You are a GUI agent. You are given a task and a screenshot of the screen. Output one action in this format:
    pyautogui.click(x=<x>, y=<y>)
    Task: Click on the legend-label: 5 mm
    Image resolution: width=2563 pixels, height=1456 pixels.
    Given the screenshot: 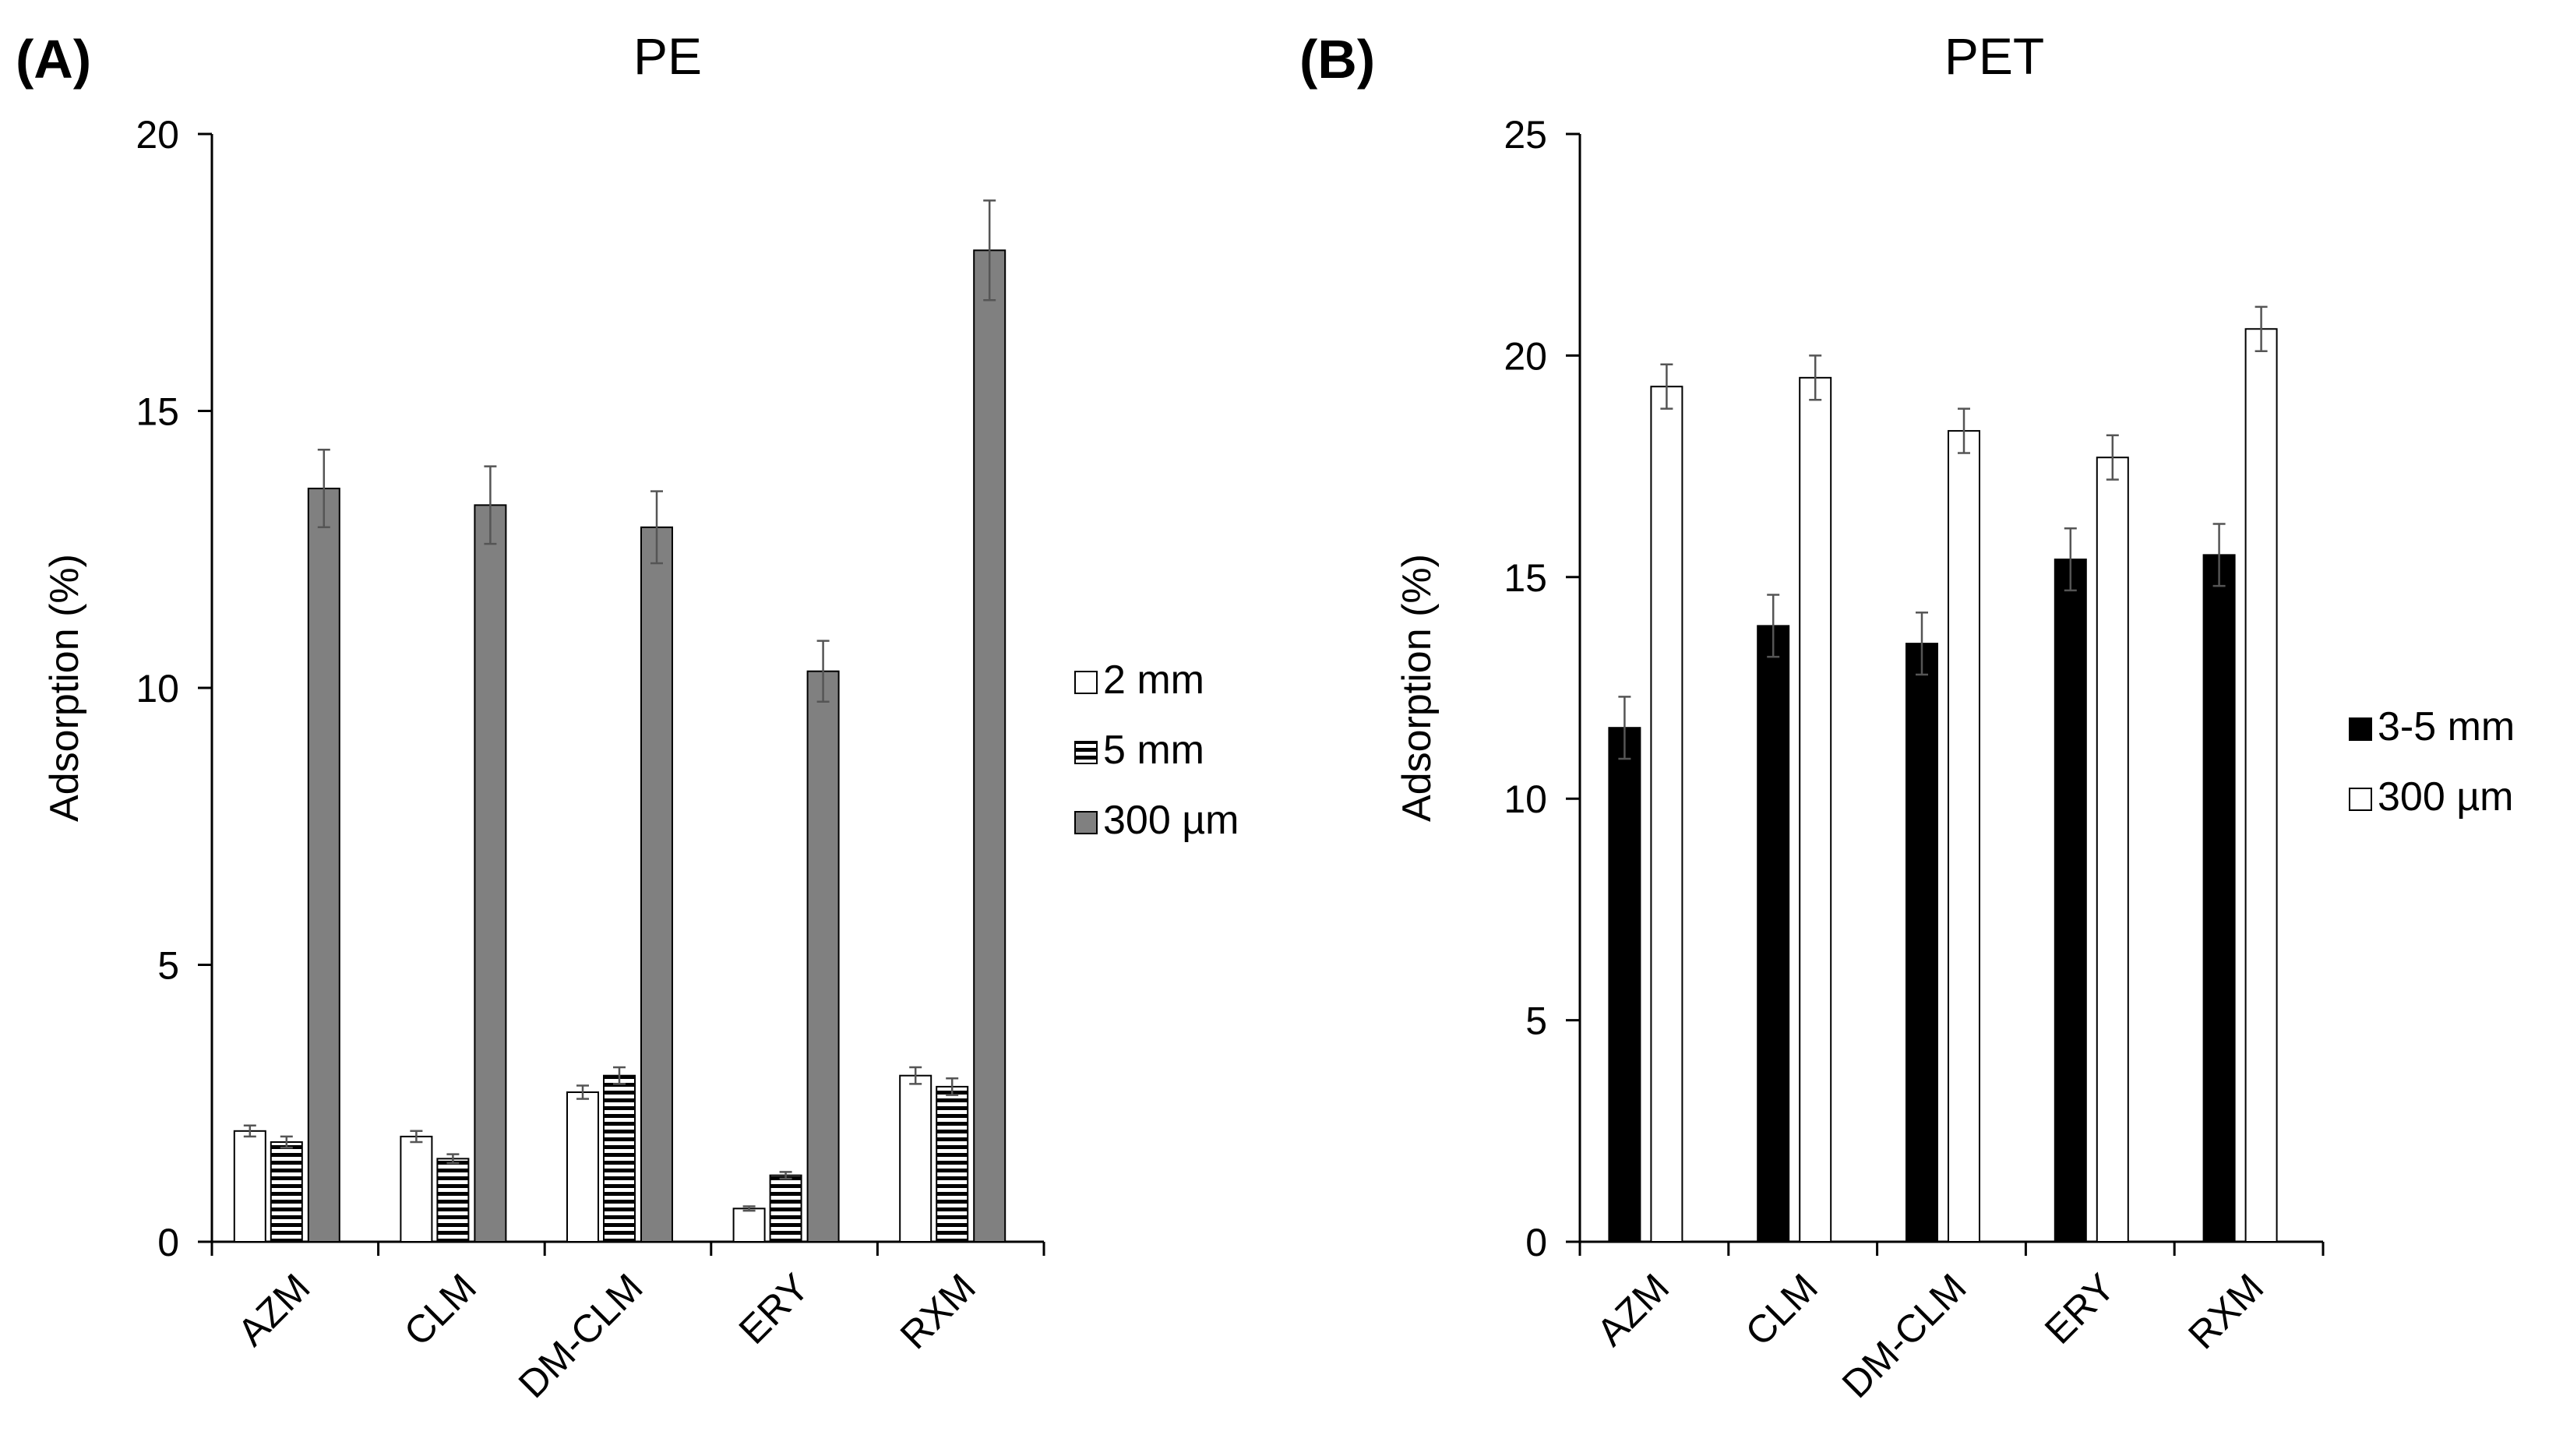 What is the action you would take?
    pyautogui.click(x=1153, y=751)
    